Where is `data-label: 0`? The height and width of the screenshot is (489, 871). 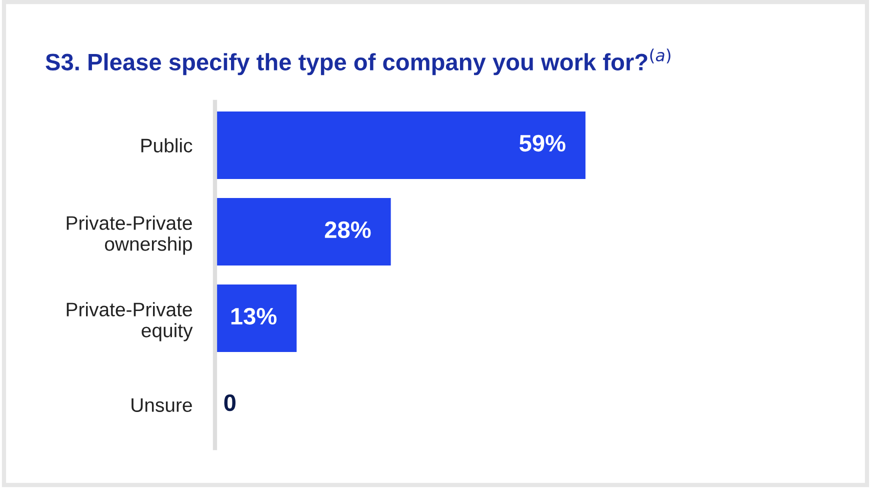 data-label: 0 is located at coordinates (230, 403).